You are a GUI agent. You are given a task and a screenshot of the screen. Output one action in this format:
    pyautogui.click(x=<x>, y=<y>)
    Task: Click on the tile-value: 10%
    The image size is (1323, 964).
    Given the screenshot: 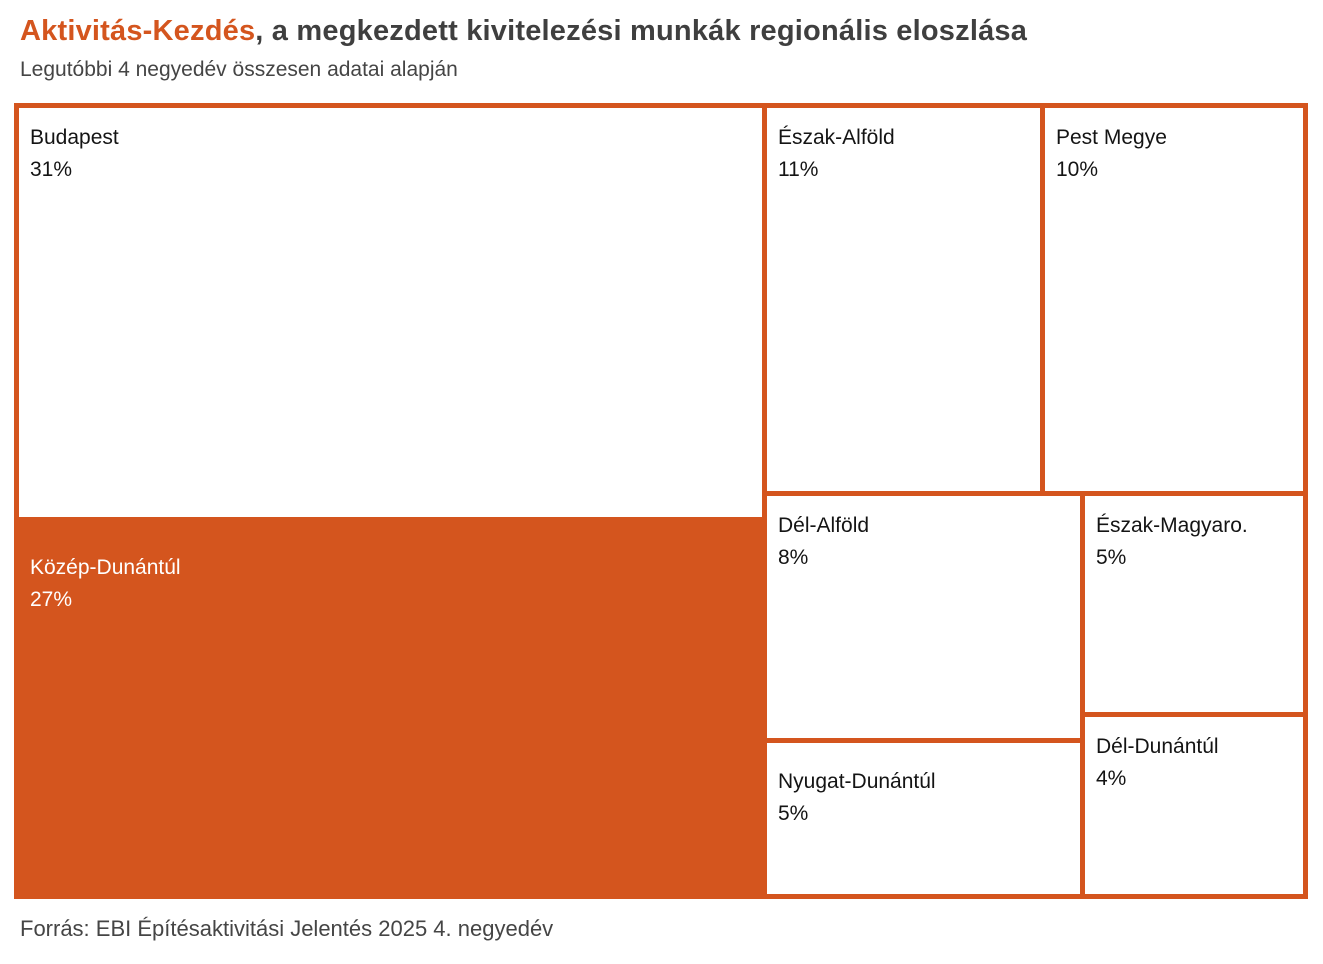 What is the action you would take?
    pyautogui.click(x=1077, y=169)
    